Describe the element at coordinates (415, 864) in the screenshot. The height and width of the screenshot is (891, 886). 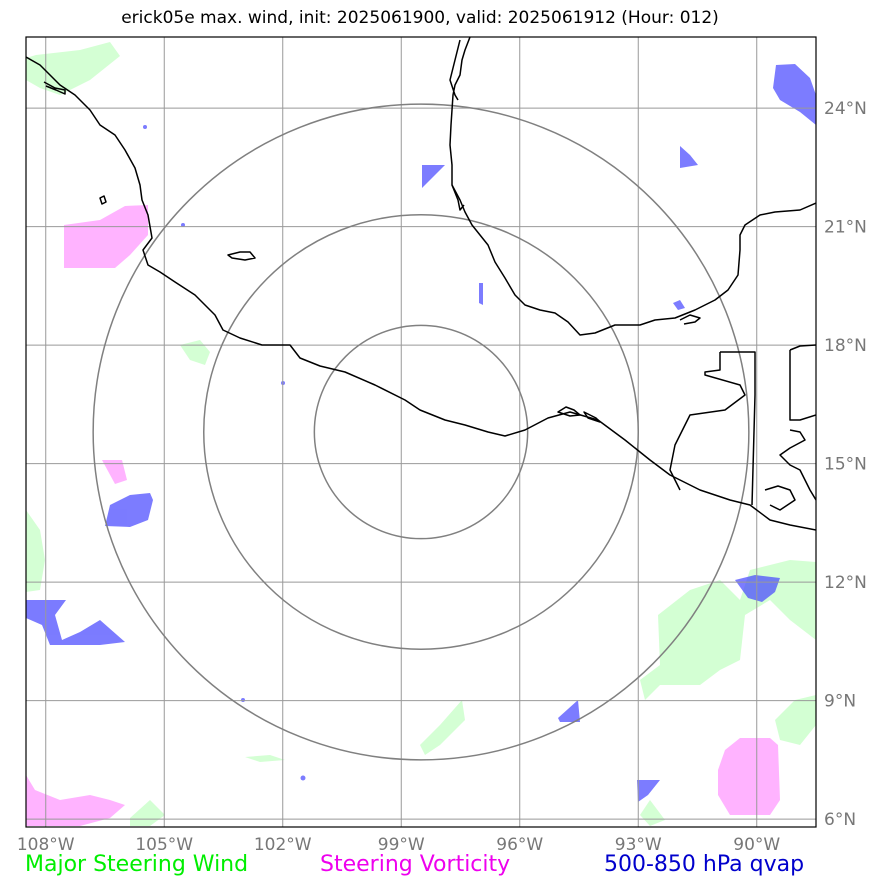
I see `legend-steering-vorticity: Steering Vorticity` at that location.